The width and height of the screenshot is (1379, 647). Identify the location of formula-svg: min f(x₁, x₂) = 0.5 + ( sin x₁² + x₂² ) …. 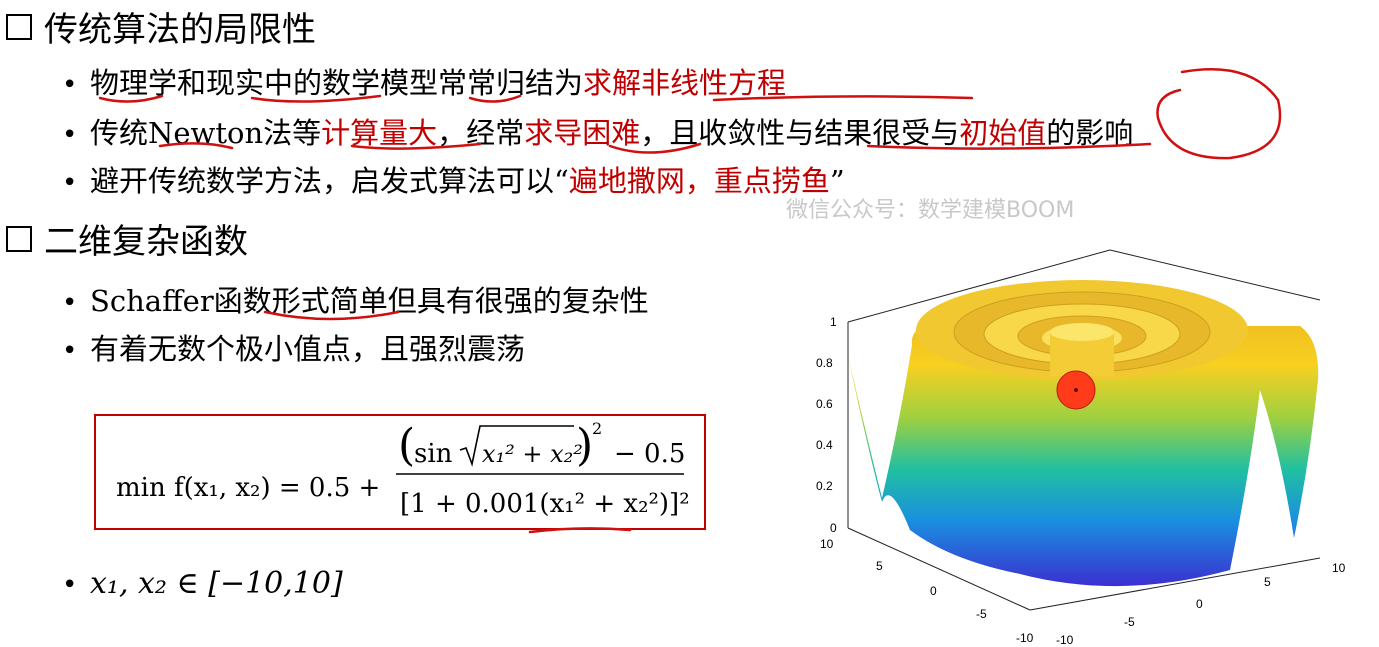
(403, 469).